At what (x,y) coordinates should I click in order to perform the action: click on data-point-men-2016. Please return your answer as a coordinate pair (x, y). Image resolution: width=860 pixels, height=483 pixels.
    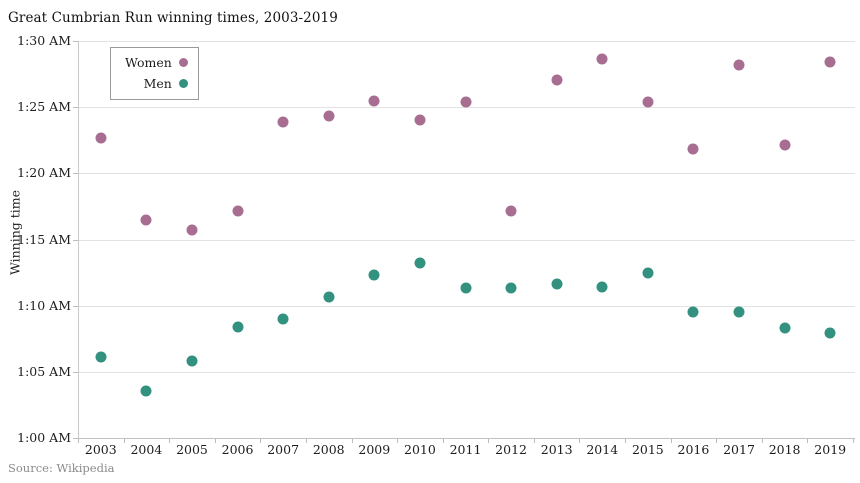
    Looking at the image, I should click on (693, 312).